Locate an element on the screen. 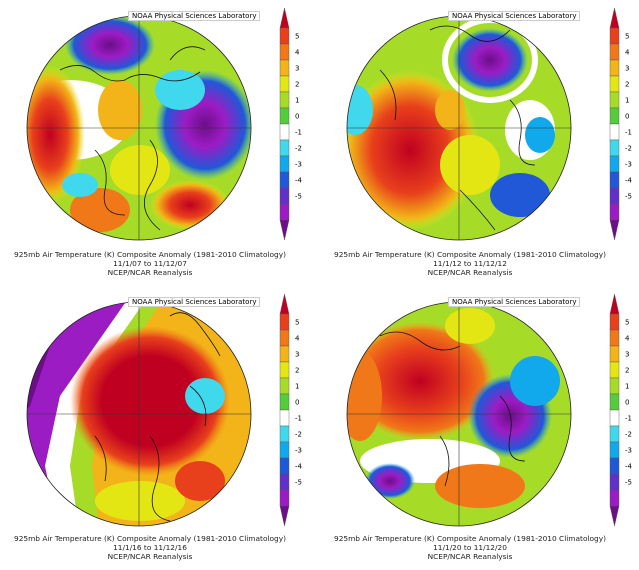 The image size is (639, 570). caption-dates: 11/1/20 to 11/12/20 is located at coordinates (470, 548).